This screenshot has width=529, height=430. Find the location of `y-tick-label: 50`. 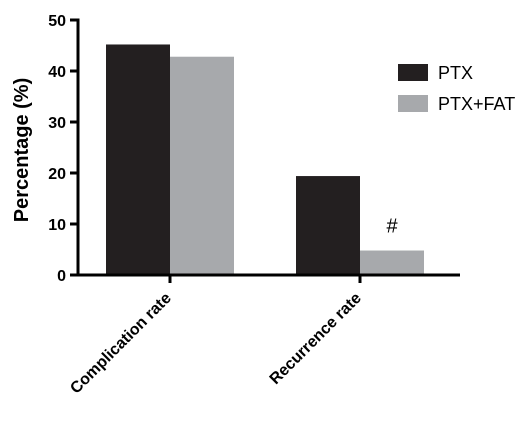

y-tick-label: 50 is located at coordinates (57, 21).